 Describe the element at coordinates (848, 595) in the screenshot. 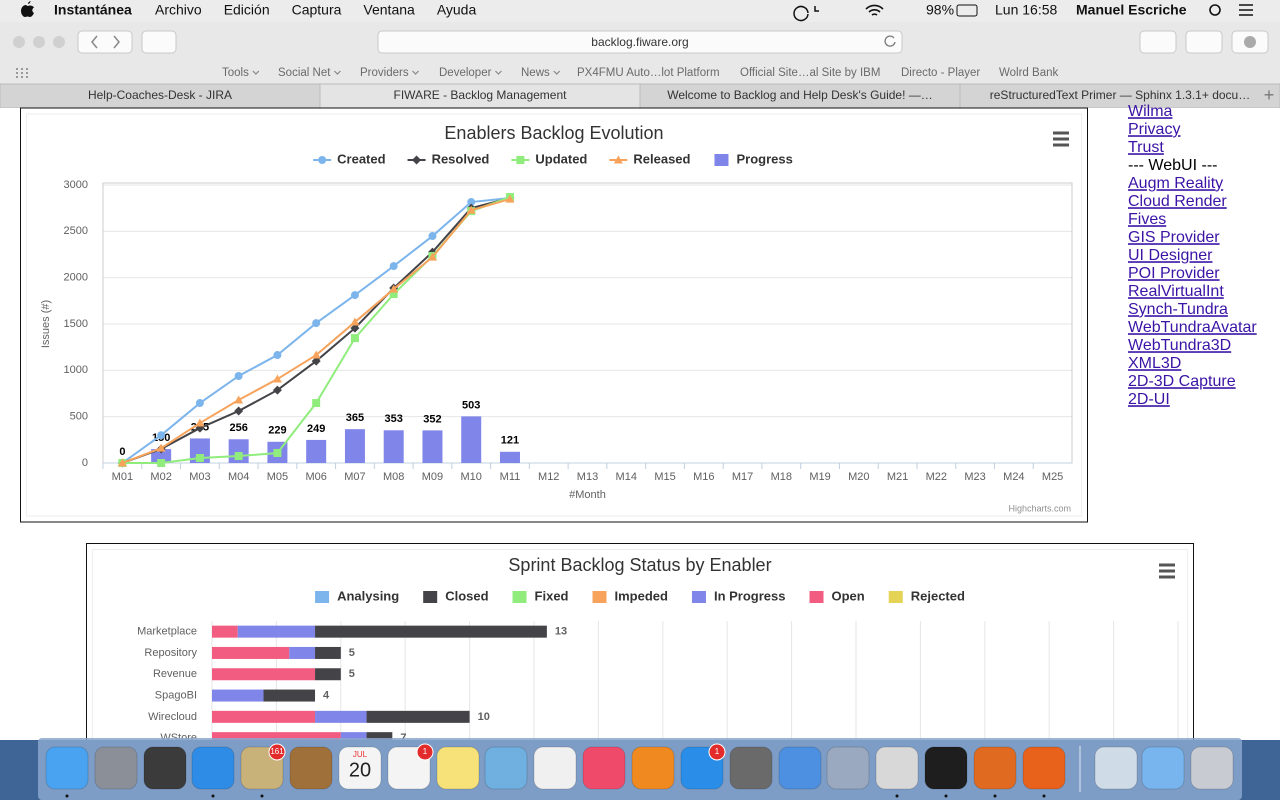

I see `legend-label: Open` at that location.